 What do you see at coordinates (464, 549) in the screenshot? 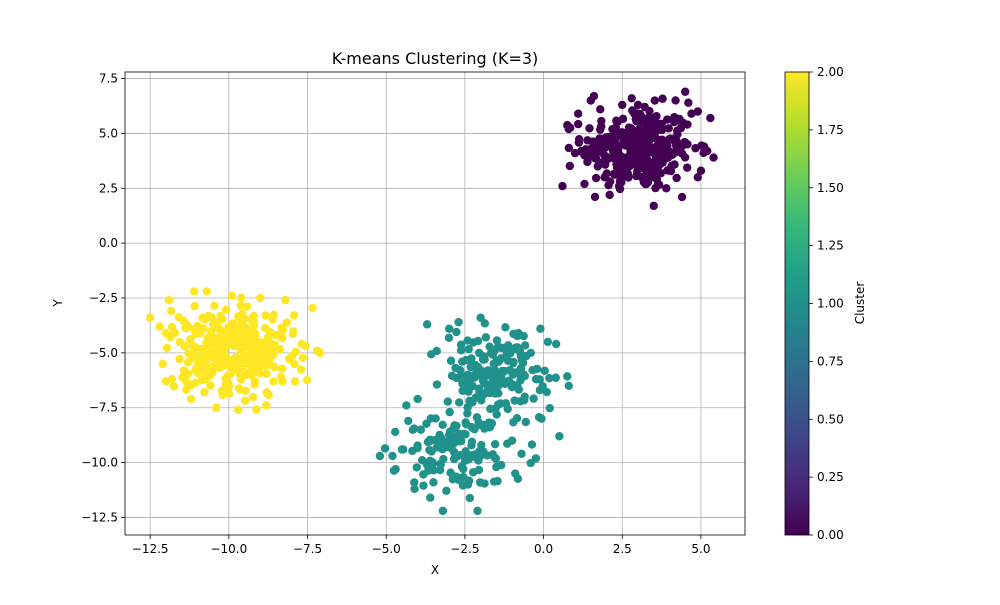
I see `x-tick-label: −2.5` at bounding box center [464, 549].